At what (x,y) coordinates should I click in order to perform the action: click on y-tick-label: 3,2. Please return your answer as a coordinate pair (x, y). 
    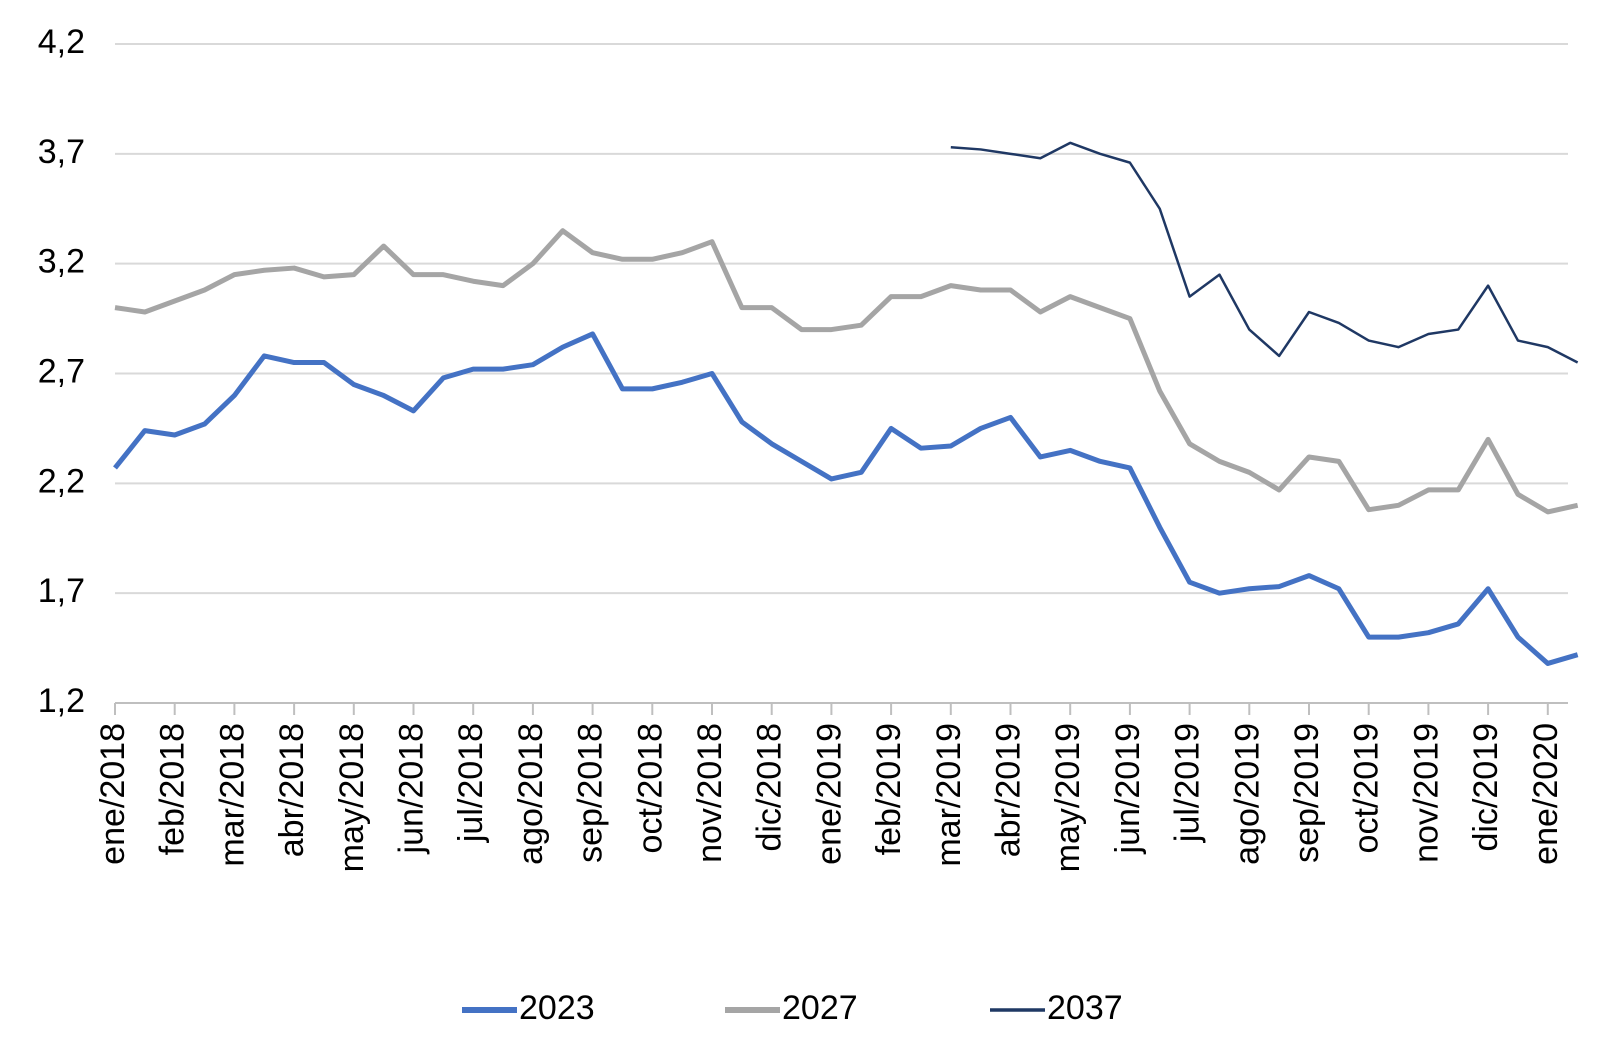
    Looking at the image, I should click on (61, 262).